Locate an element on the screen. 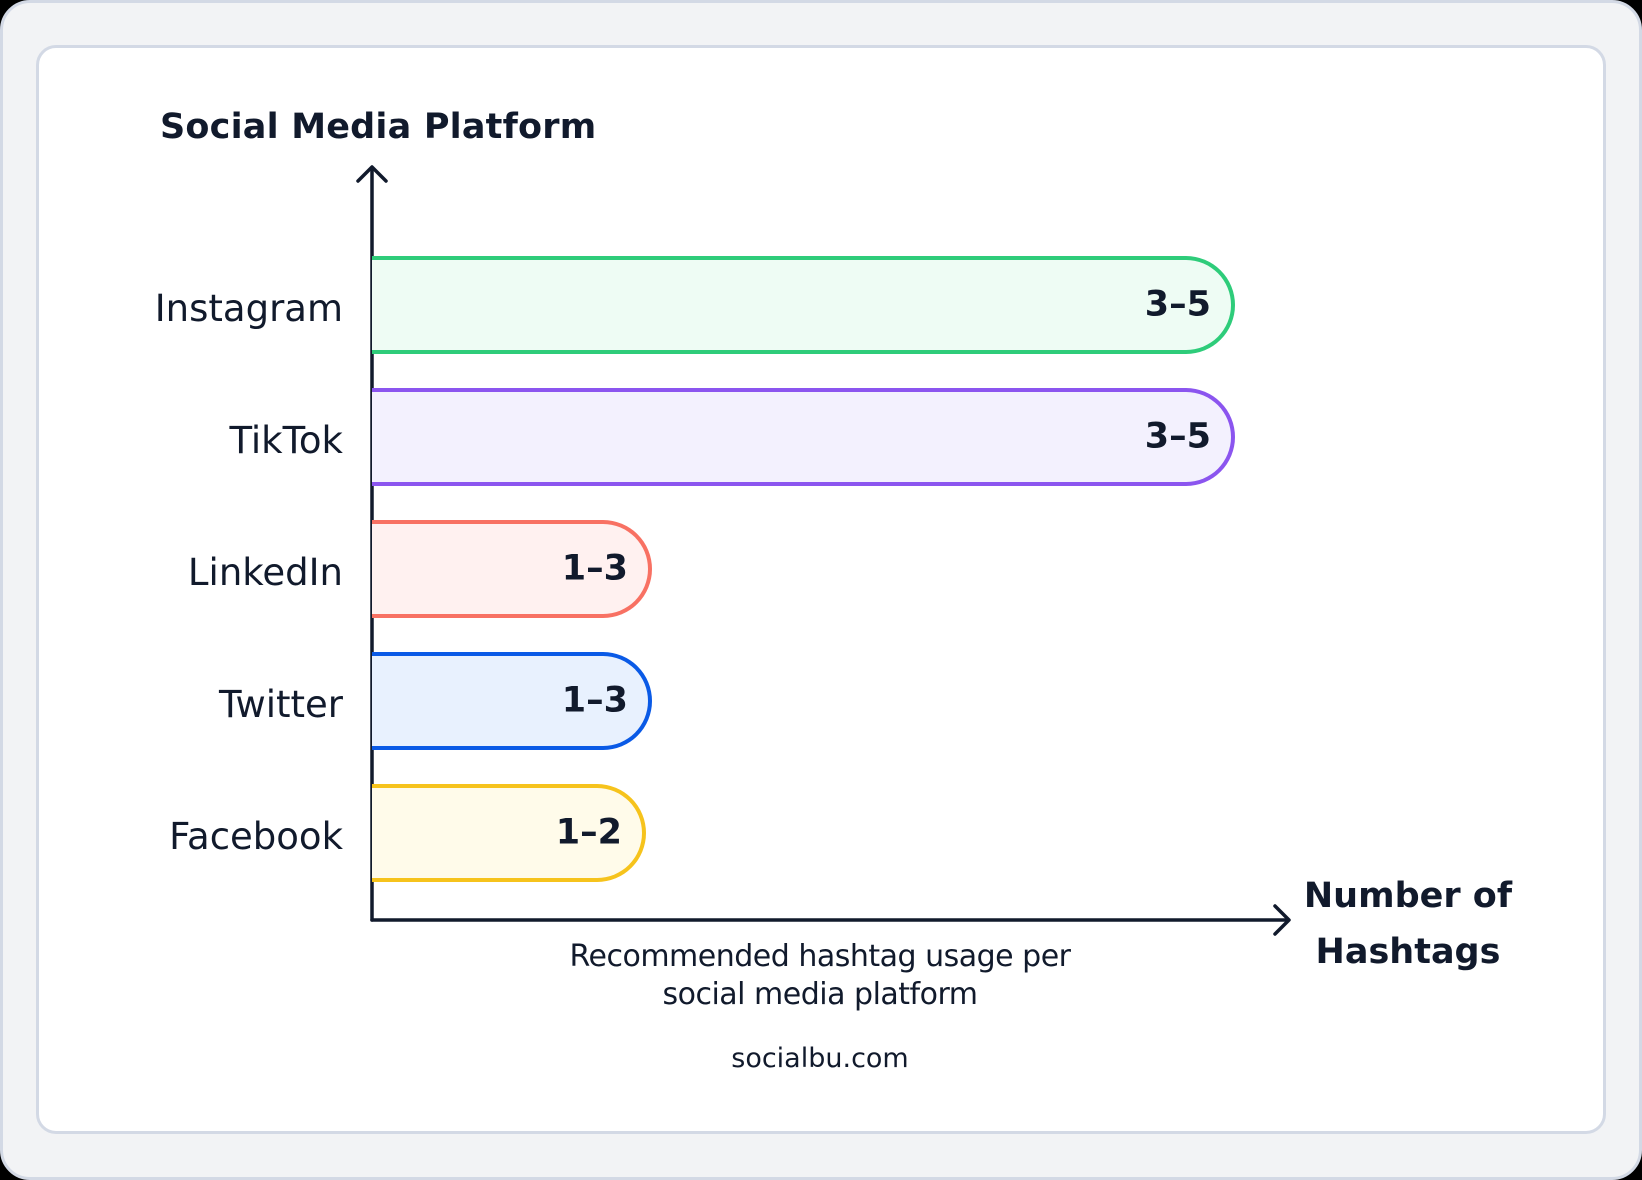  bar-value-instagram: 3–5 is located at coordinates (1177, 304).